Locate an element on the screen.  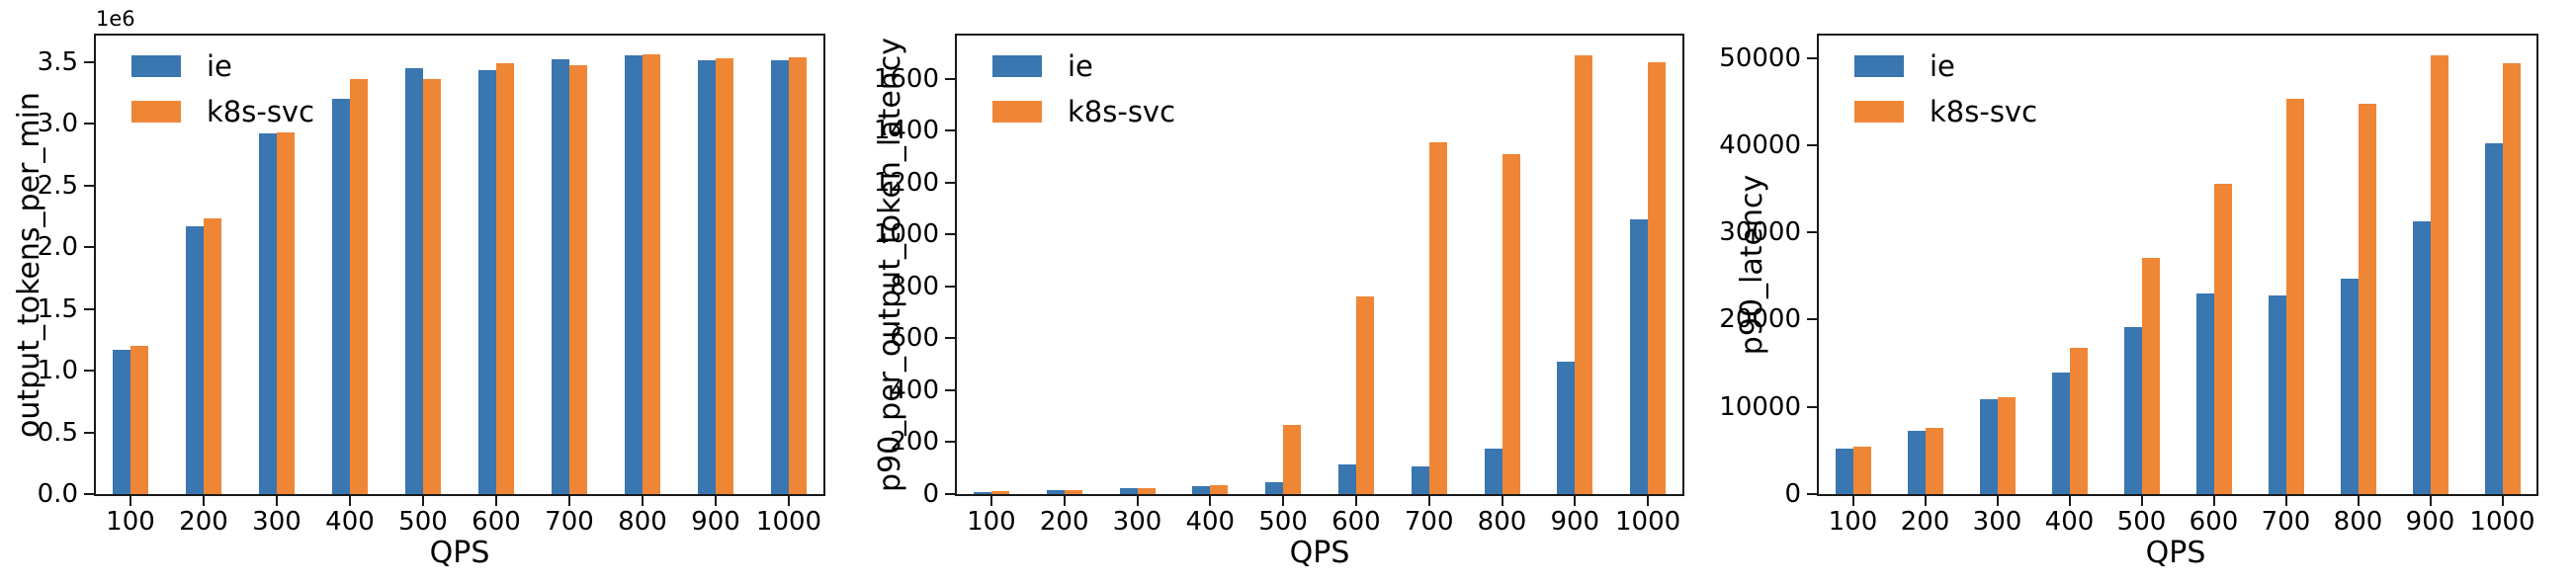
y-axis-label: output_tokens_per_min is located at coordinates (29, 265).